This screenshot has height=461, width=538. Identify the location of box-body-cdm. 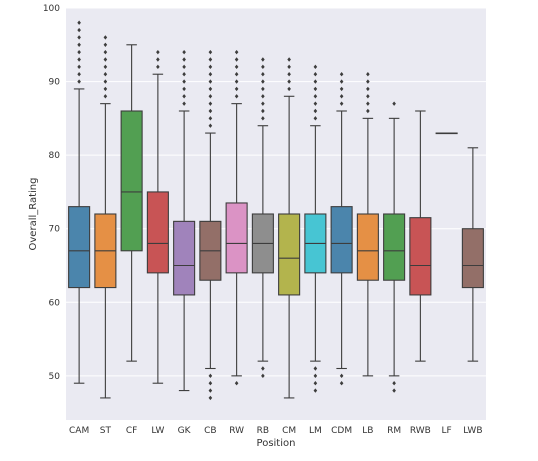
(341, 240).